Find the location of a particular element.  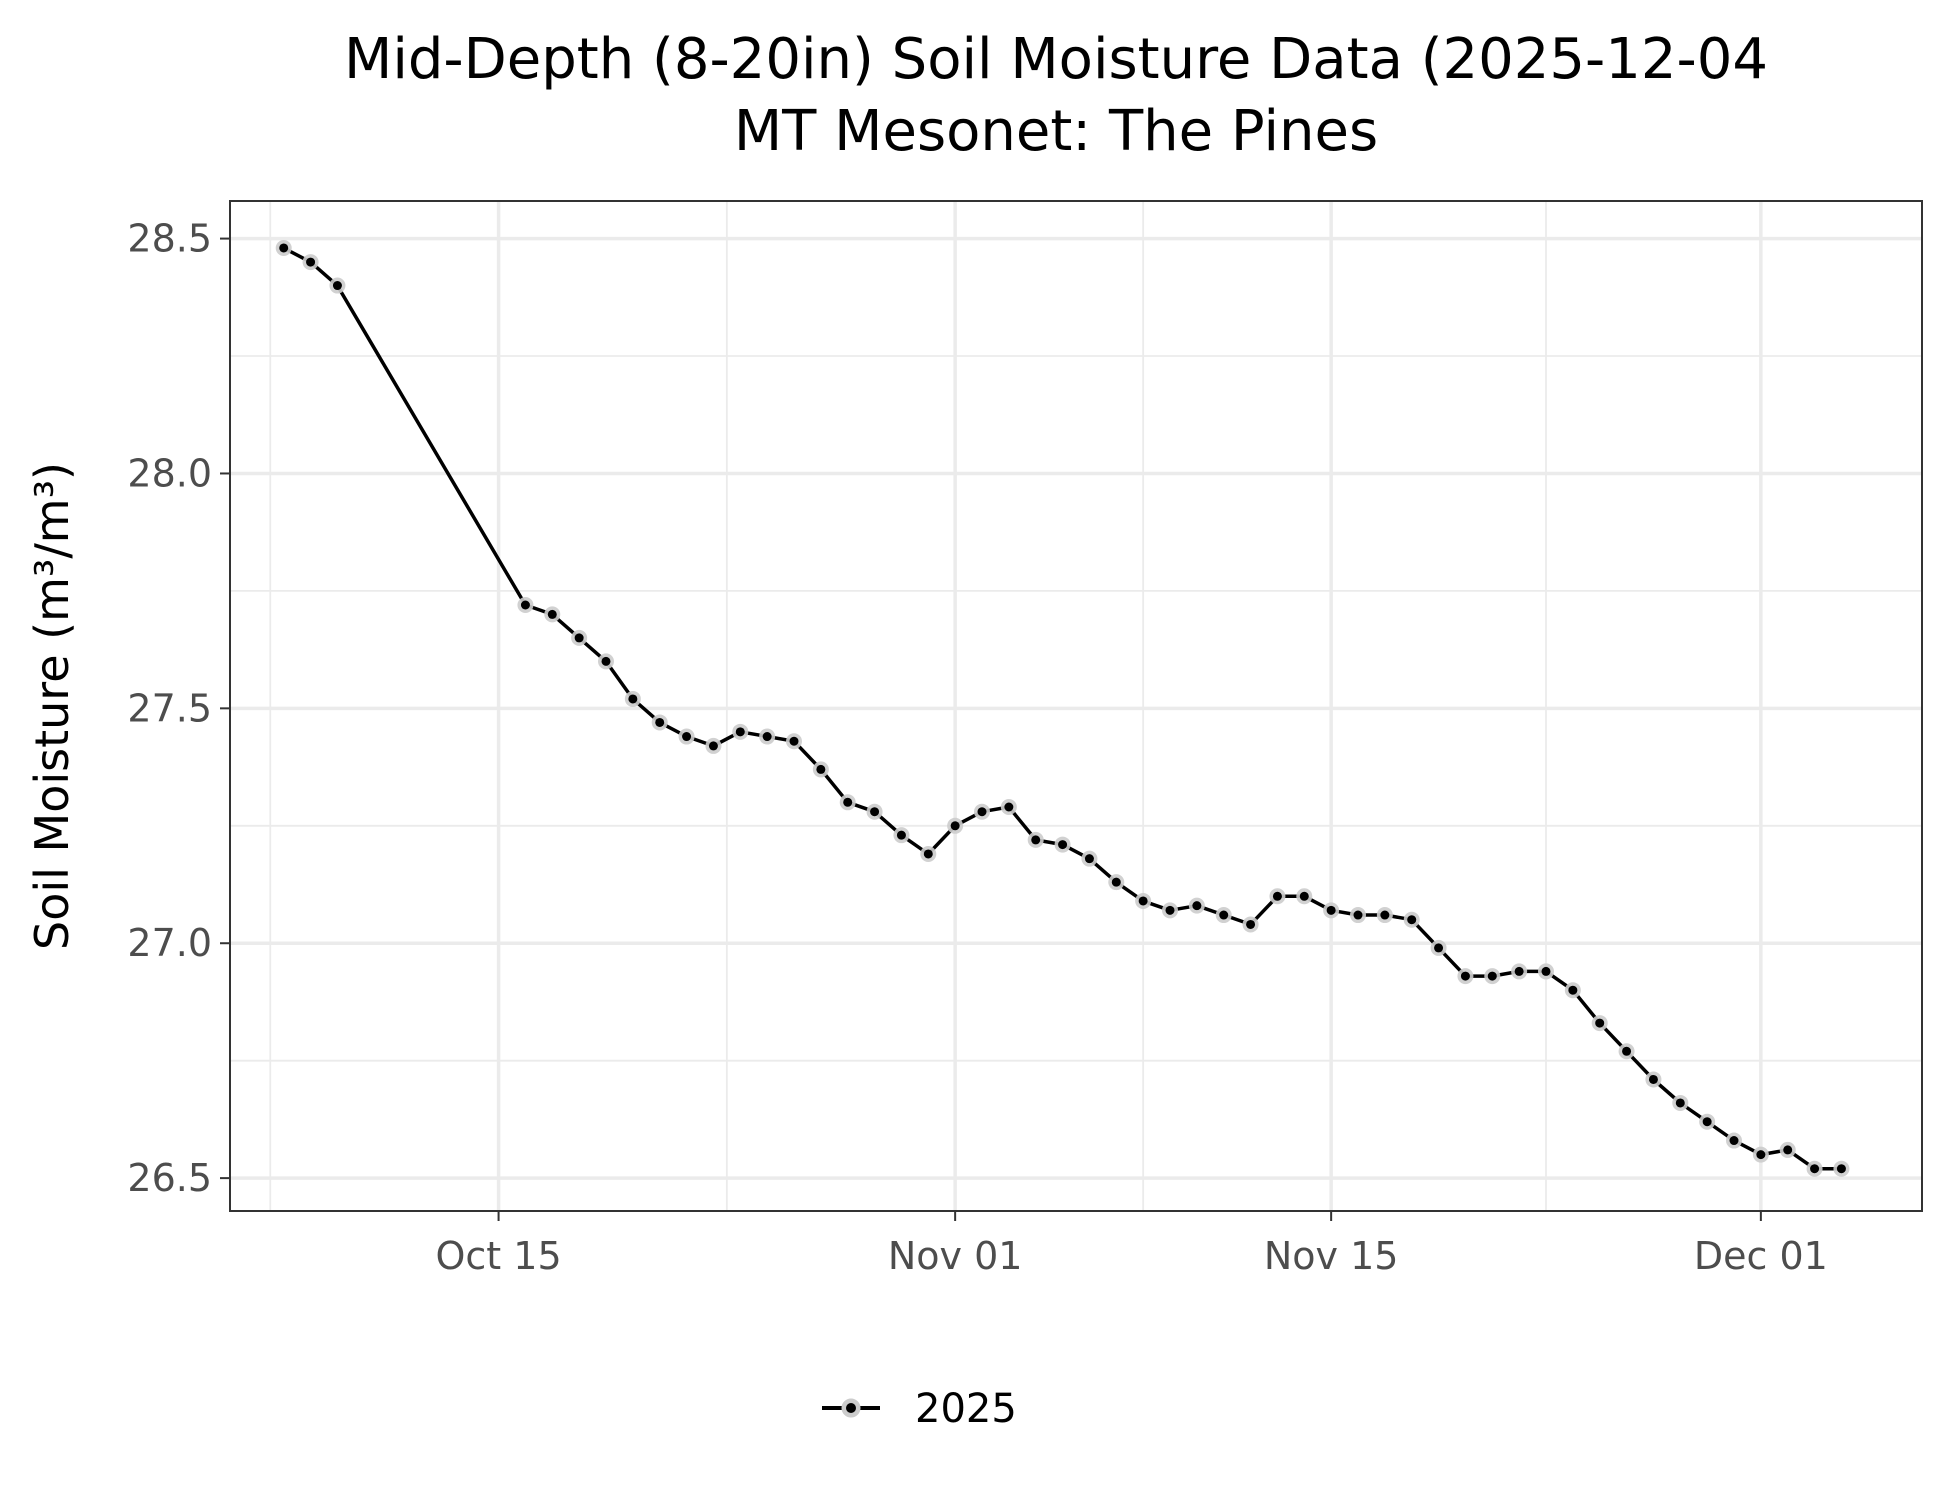

y-tick-label: 27.5 is located at coordinates (169, 708).